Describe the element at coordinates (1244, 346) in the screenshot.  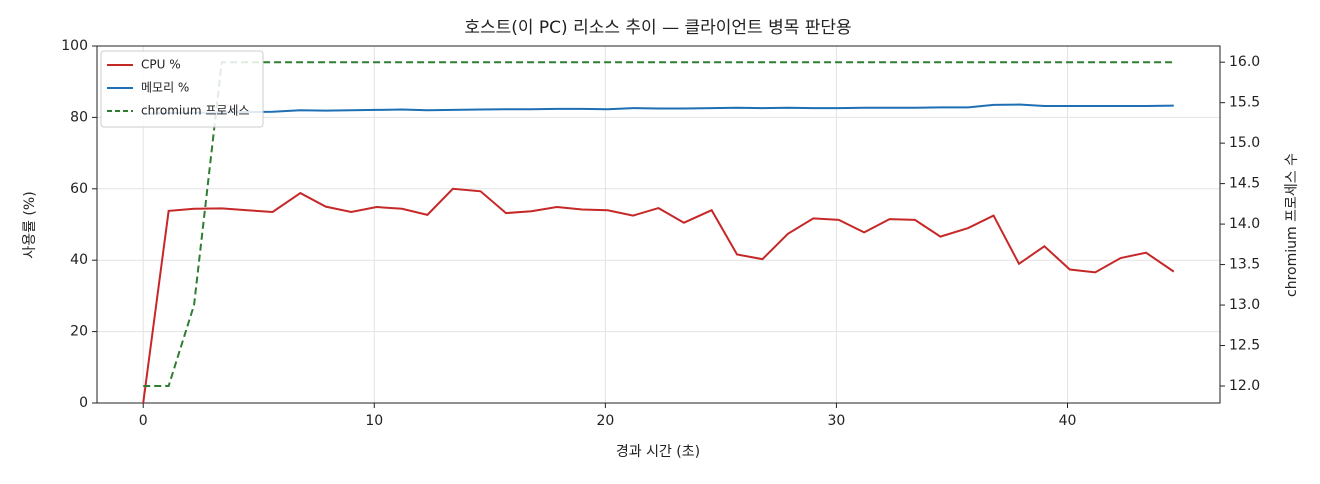
I see `y2-tick-label: 12.5` at that location.